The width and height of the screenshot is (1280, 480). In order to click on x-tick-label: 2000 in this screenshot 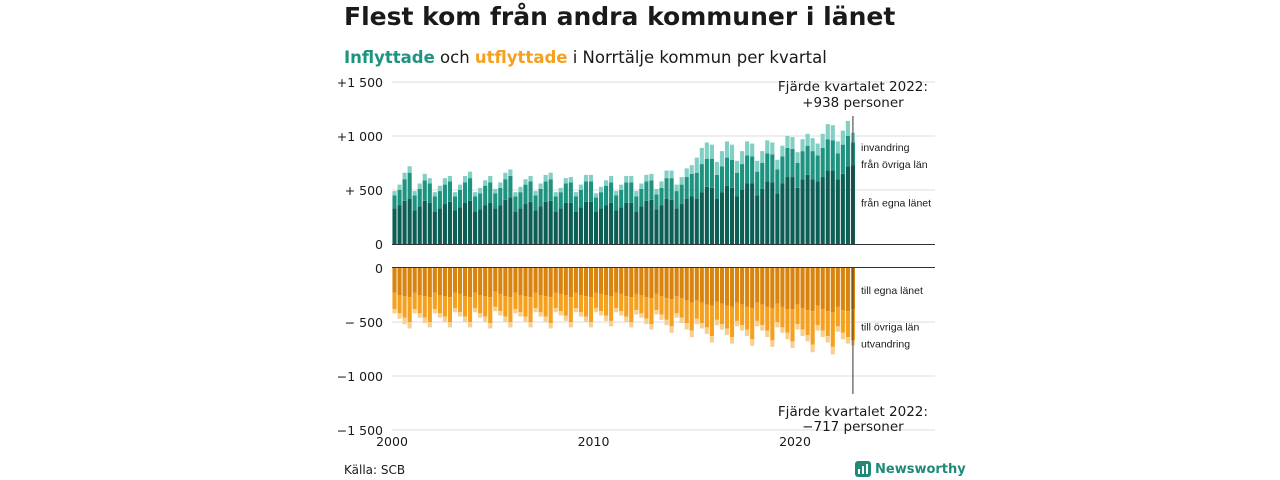, I will do `click(392, 441)`.